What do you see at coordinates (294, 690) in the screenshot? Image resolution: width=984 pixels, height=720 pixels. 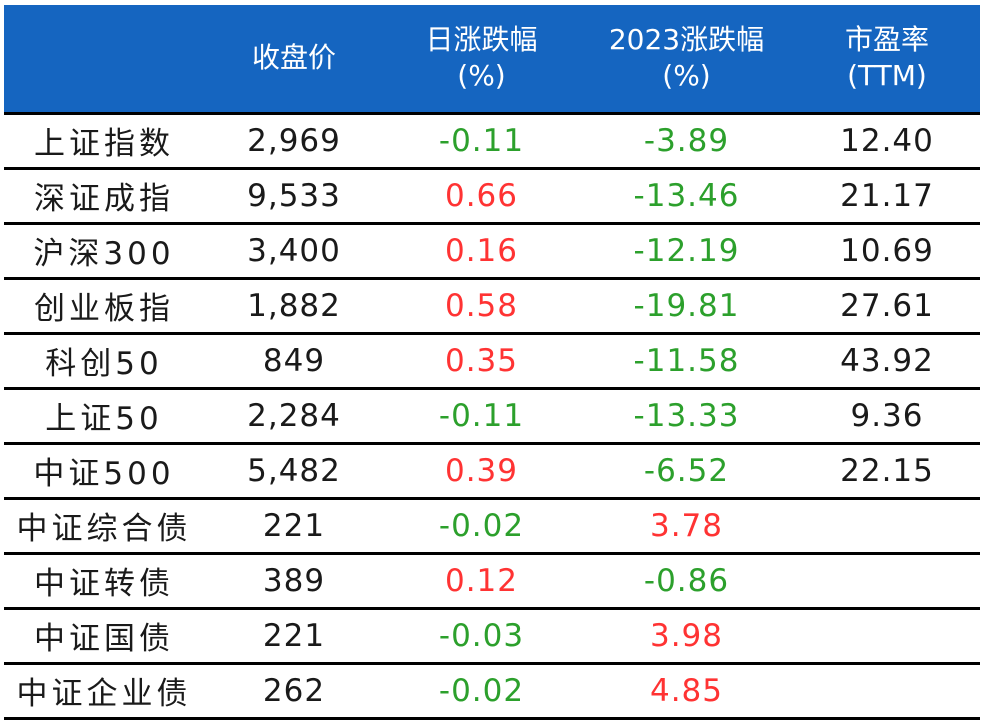 I see `close-price-cell: 262` at bounding box center [294, 690].